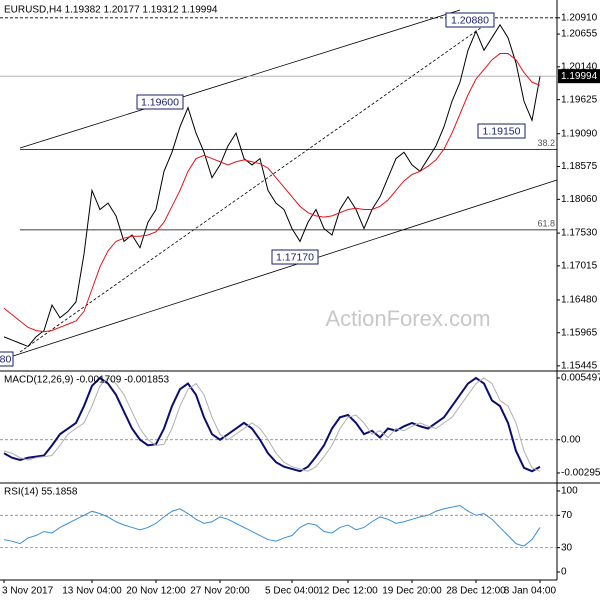 Image resolution: width=600 pixels, height=600 pixels. Describe the element at coordinates (579, 199) in the screenshot. I see `y-tick-label: 1.18060` at that location.